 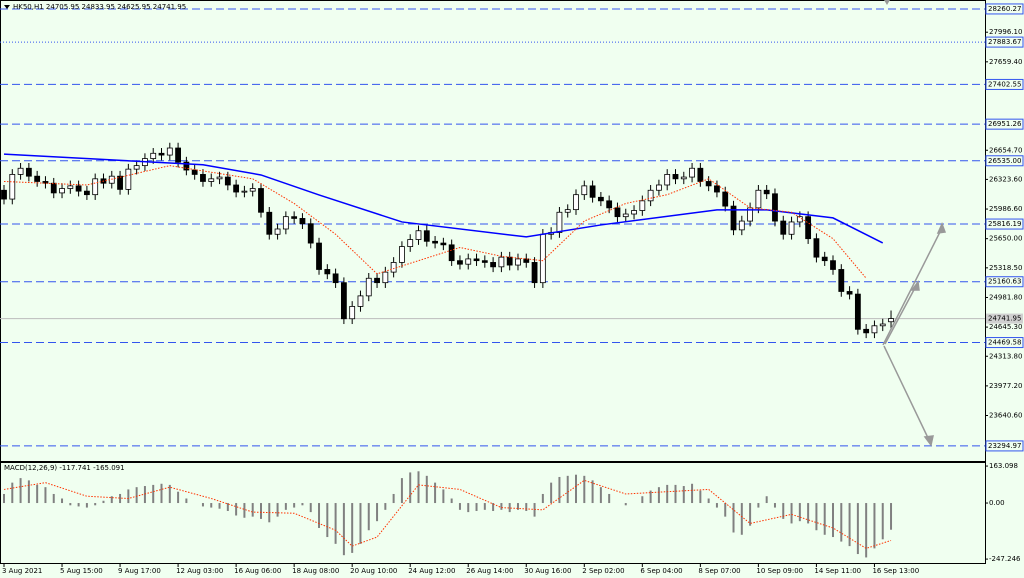 What do you see at coordinates (1005, 327) in the screenshot?
I see `y-tick-label: 24645.30` at bounding box center [1005, 327].